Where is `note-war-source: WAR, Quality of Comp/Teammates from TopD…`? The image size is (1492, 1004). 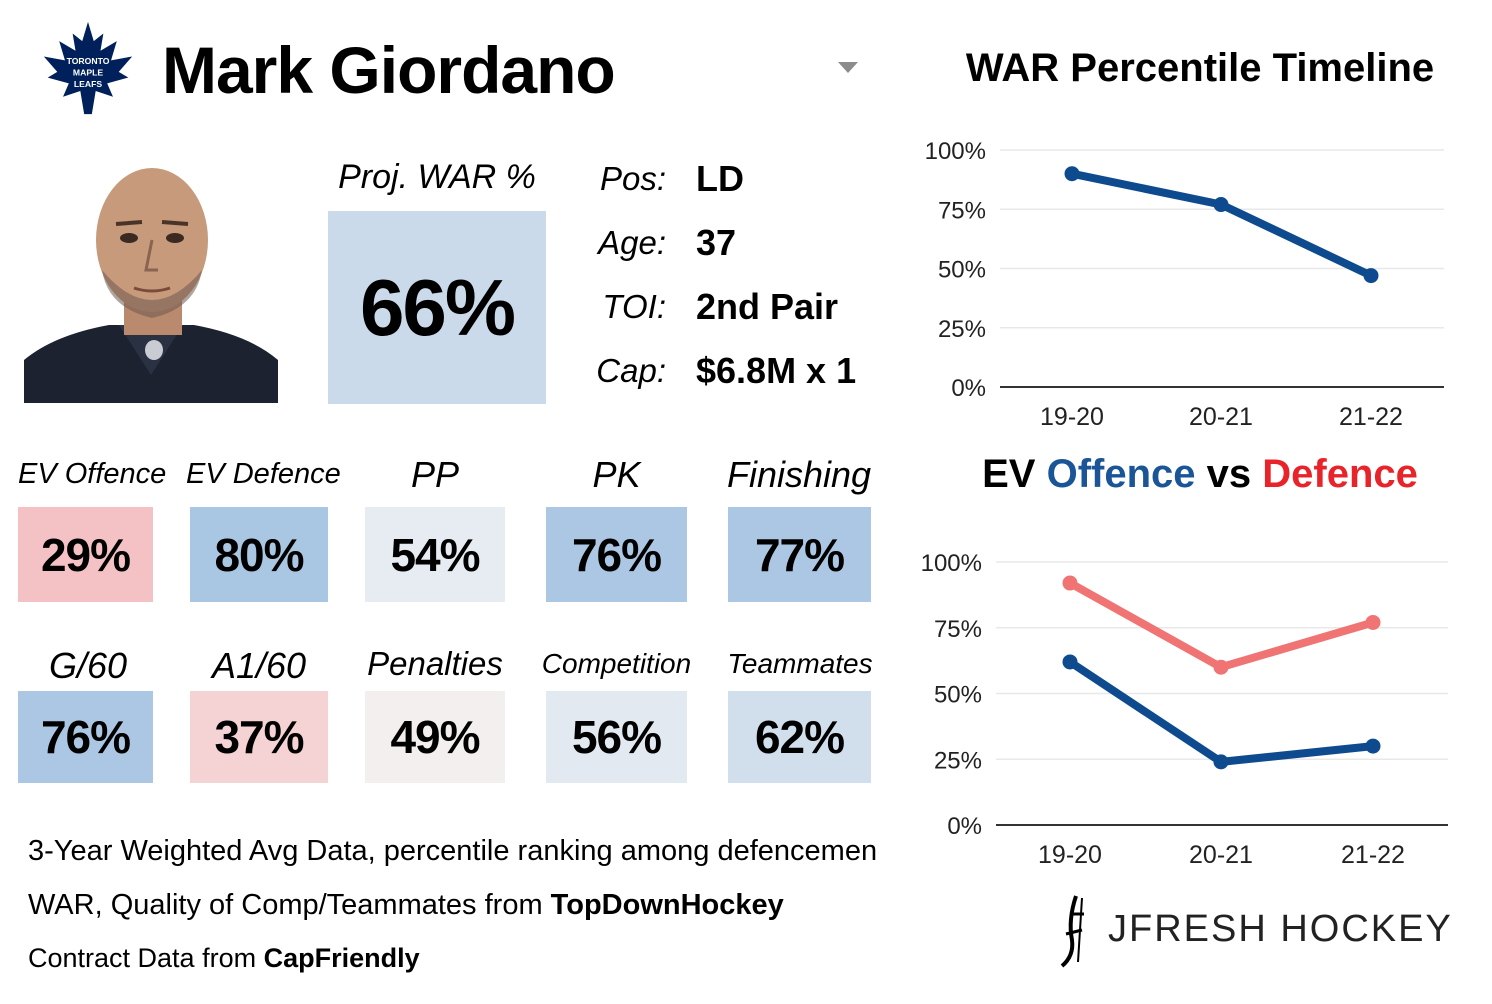 note-war-source: WAR, Quality of Comp/Teammates from TopD… is located at coordinates (406, 905).